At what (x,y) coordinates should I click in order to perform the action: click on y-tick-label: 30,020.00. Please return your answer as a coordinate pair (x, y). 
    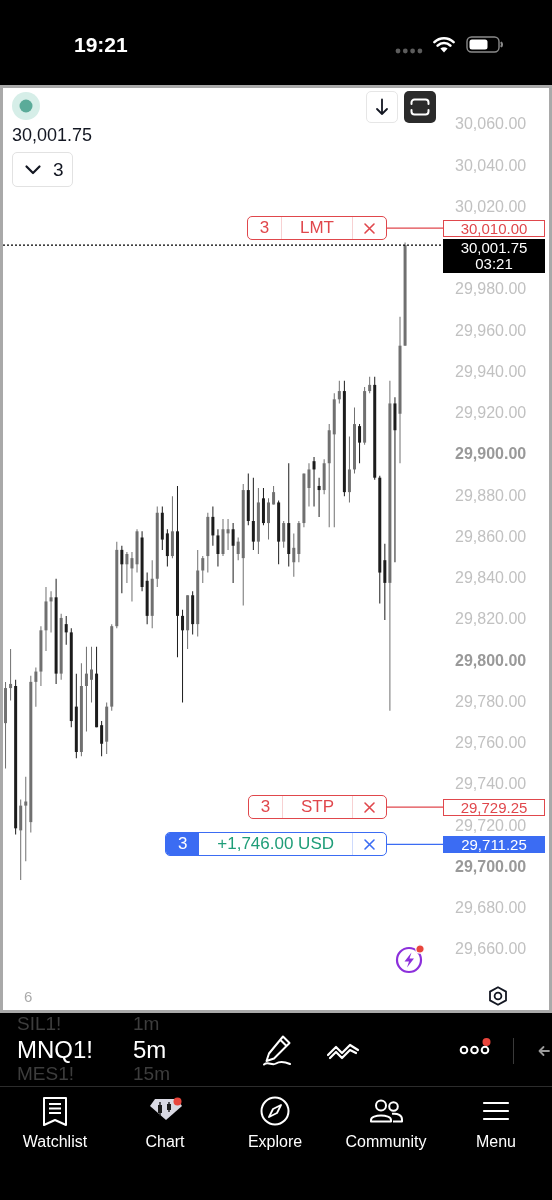
    Looking at the image, I should click on (491, 206).